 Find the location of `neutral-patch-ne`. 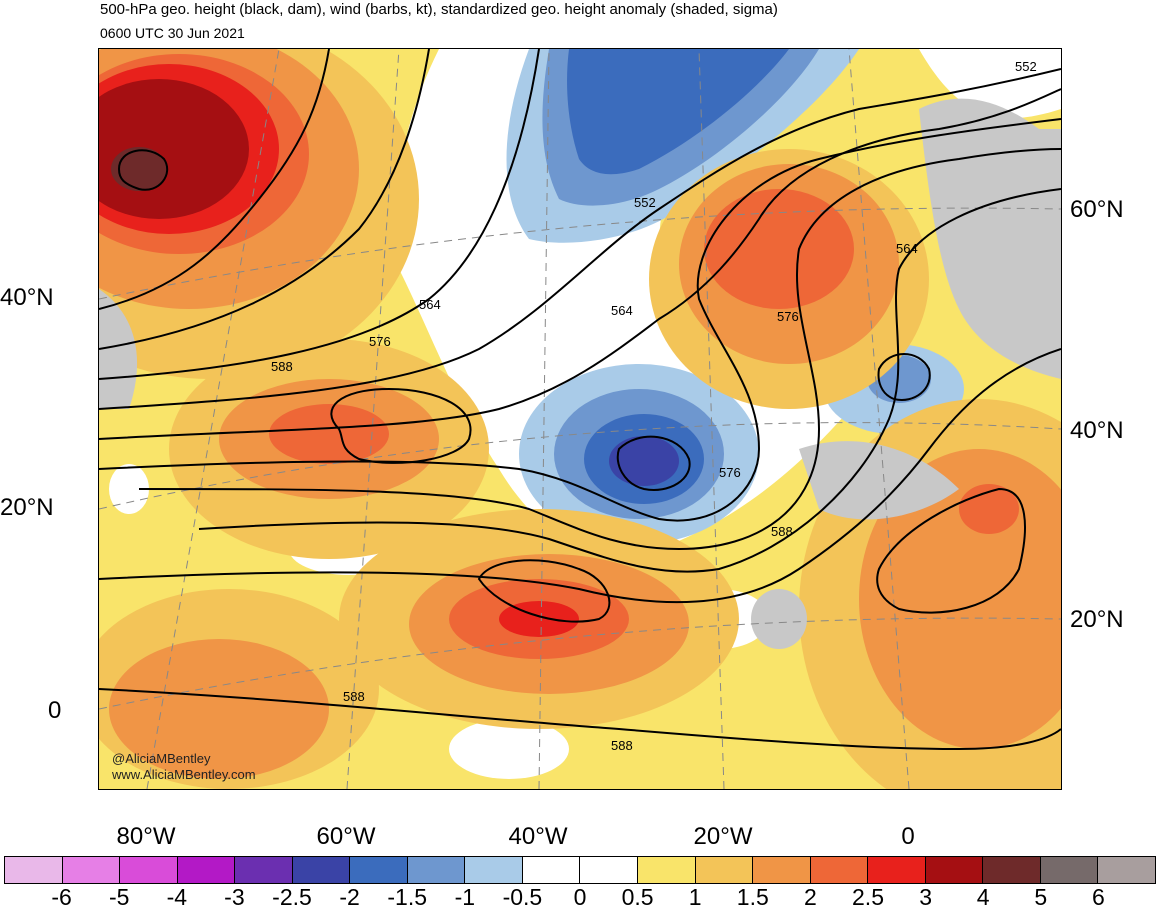

neutral-patch-ne is located at coordinates (990, 84).